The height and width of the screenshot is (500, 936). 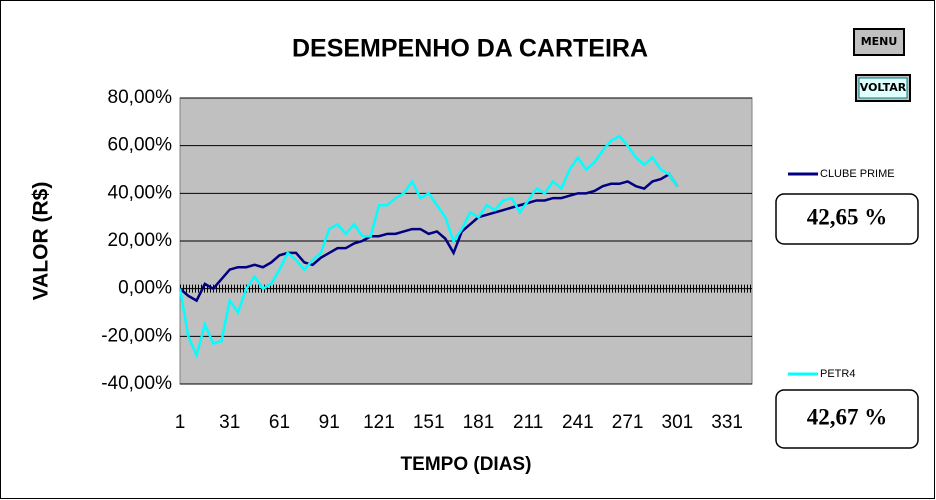 I want to click on legend-label: PETR4, so click(x=837, y=374).